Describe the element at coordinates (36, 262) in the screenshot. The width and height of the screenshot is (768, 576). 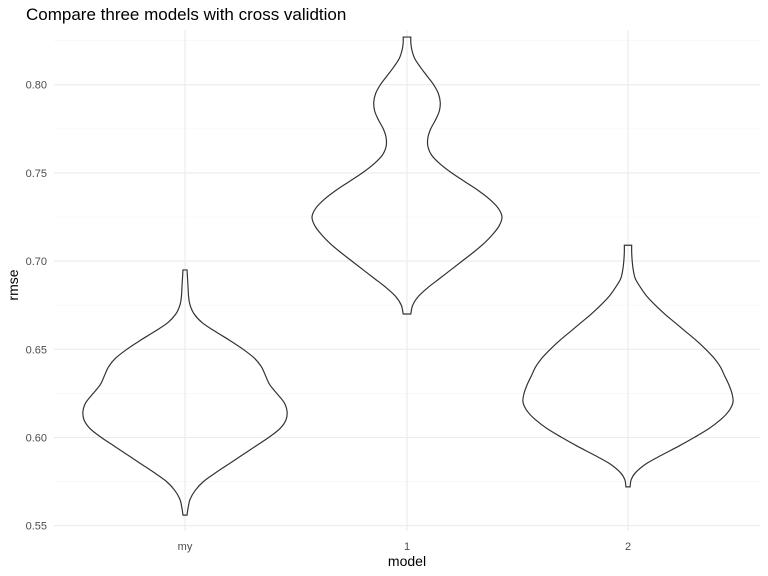
I see `y-tick-label: 0.70` at that location.